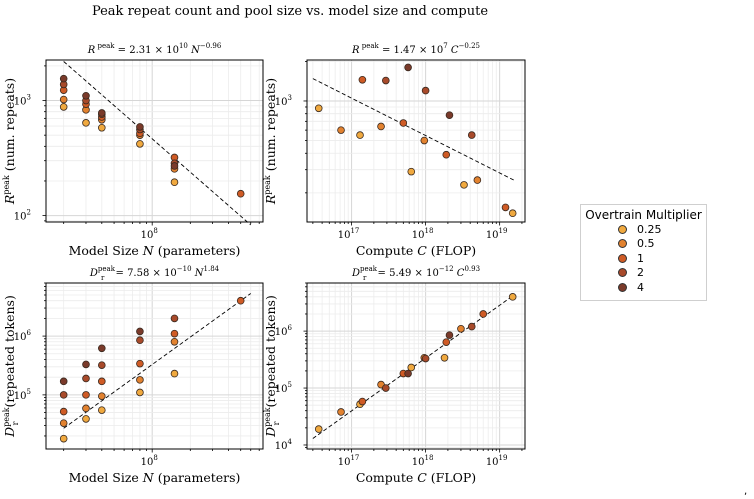  I want to click on legend-title: Overtrain Multiplier, so click(643, 215).